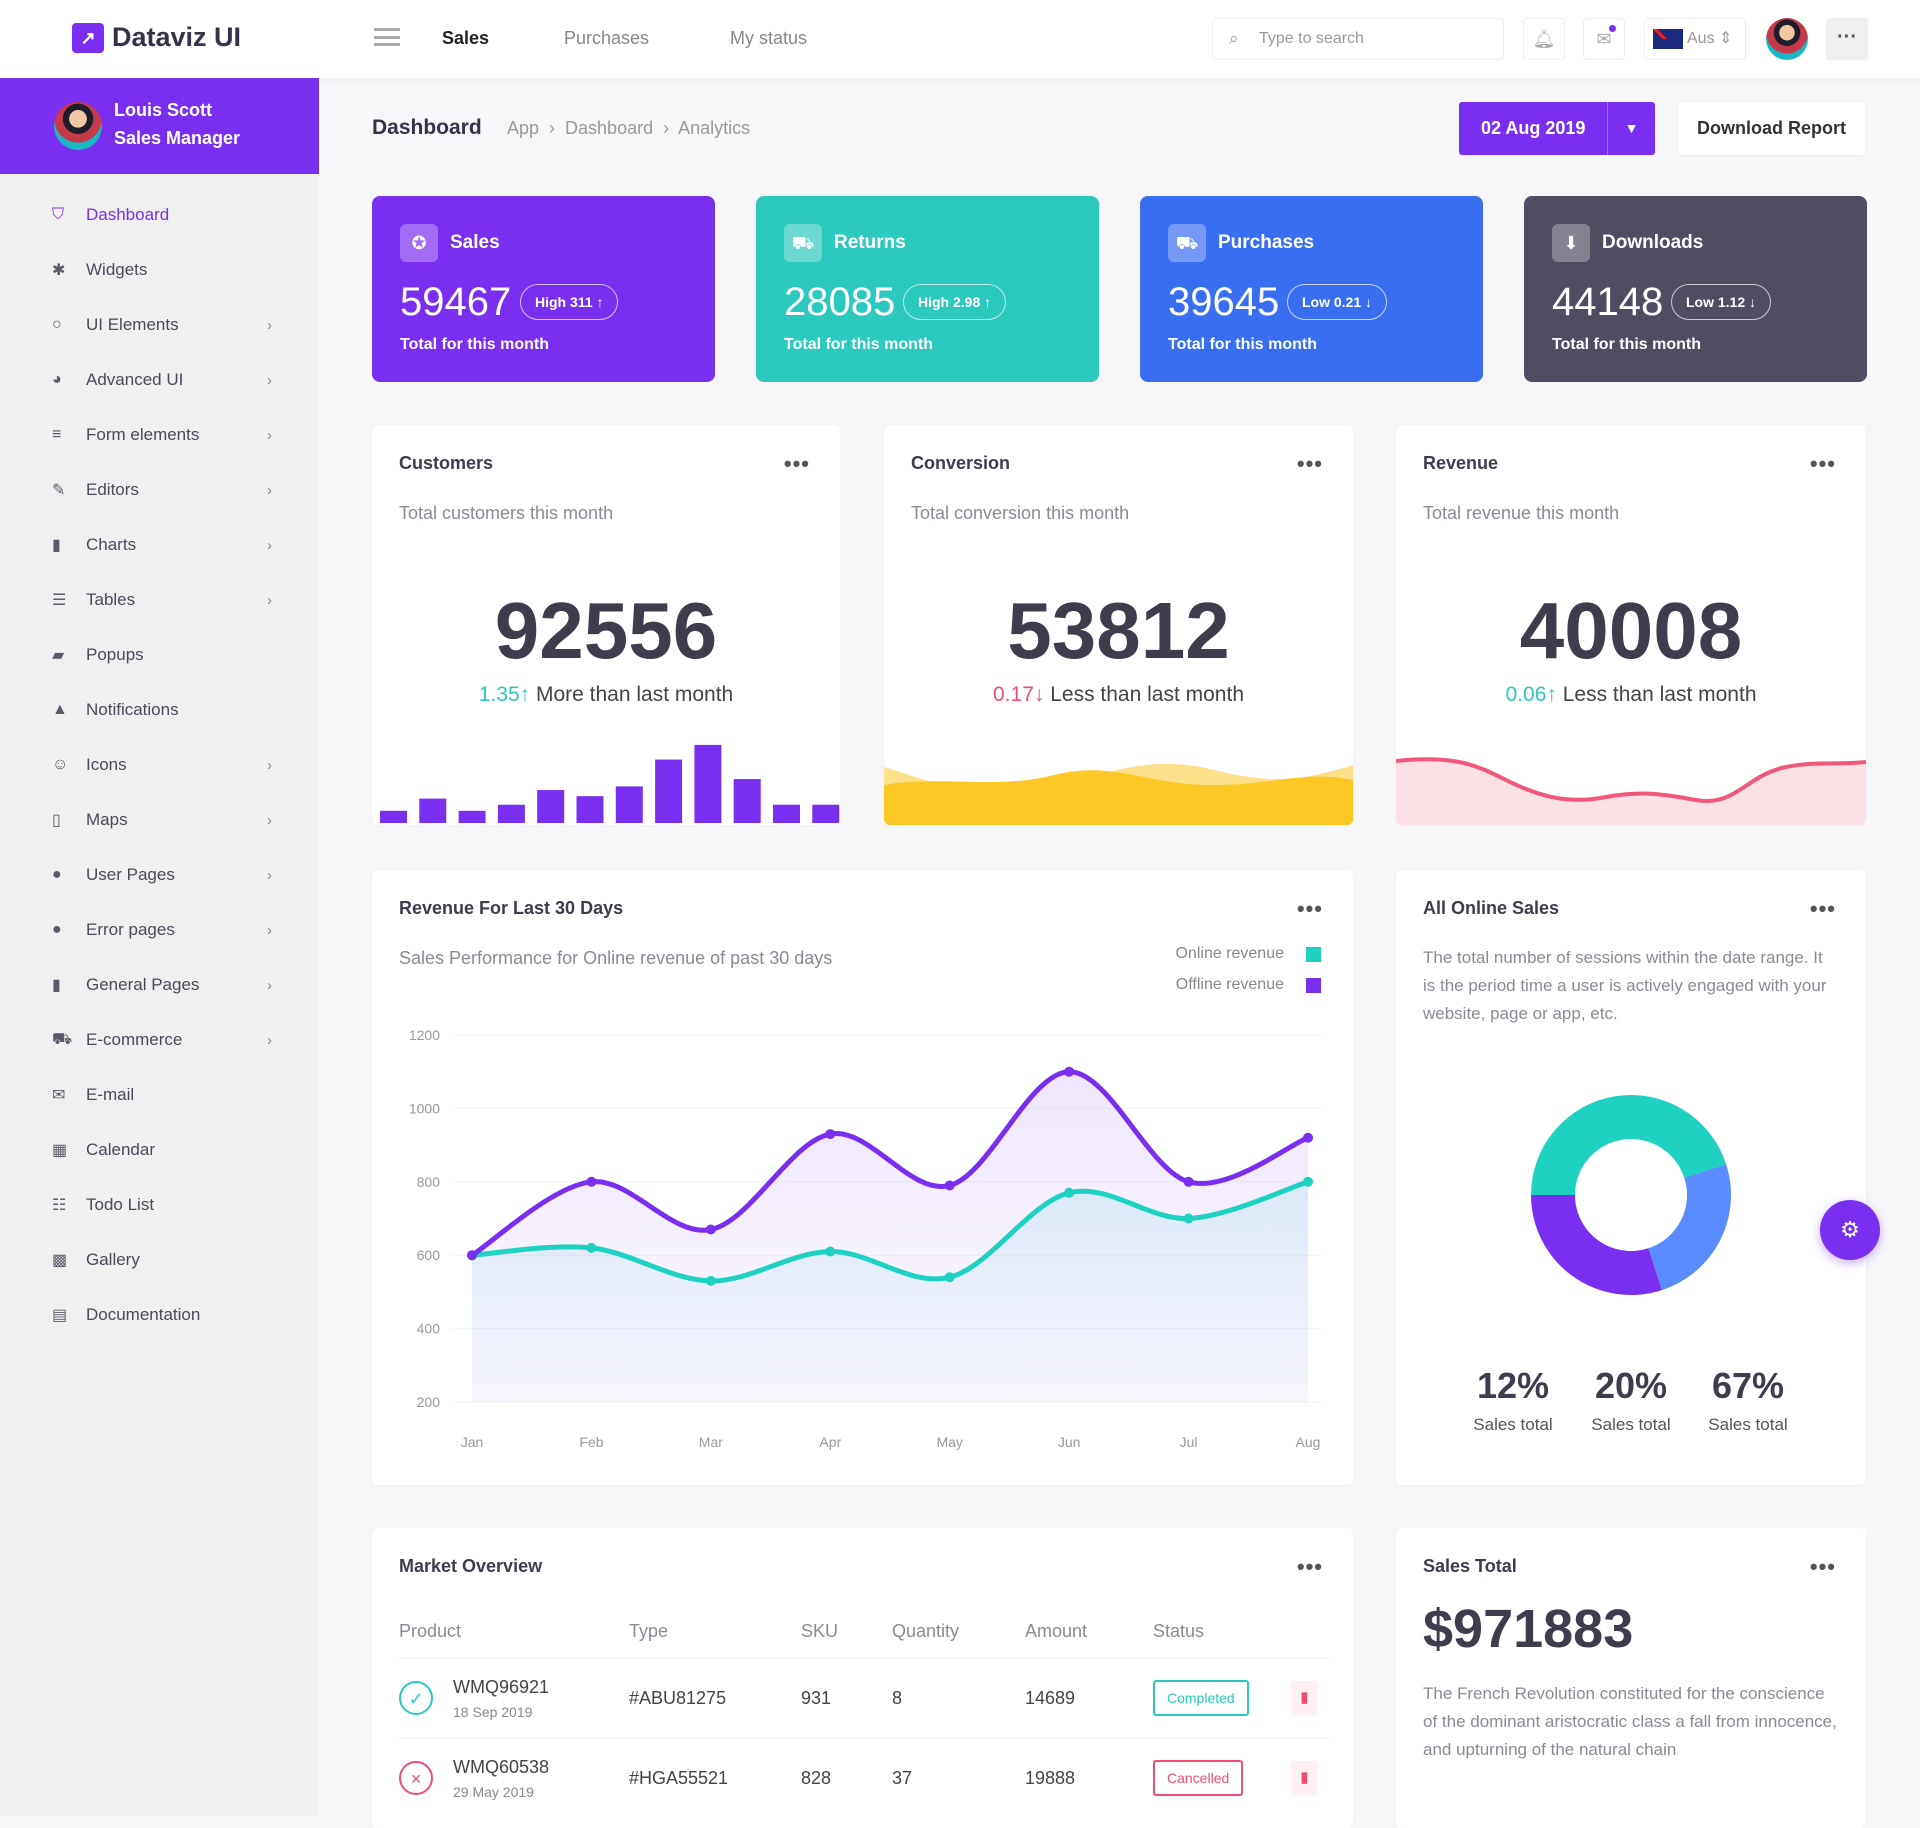 The image size is (1920, 1828). Describe the element at coordinates (162, 215) in the screenshot. I see `sidebar-item-dashboard: ⛉ Dashboard` at that location.